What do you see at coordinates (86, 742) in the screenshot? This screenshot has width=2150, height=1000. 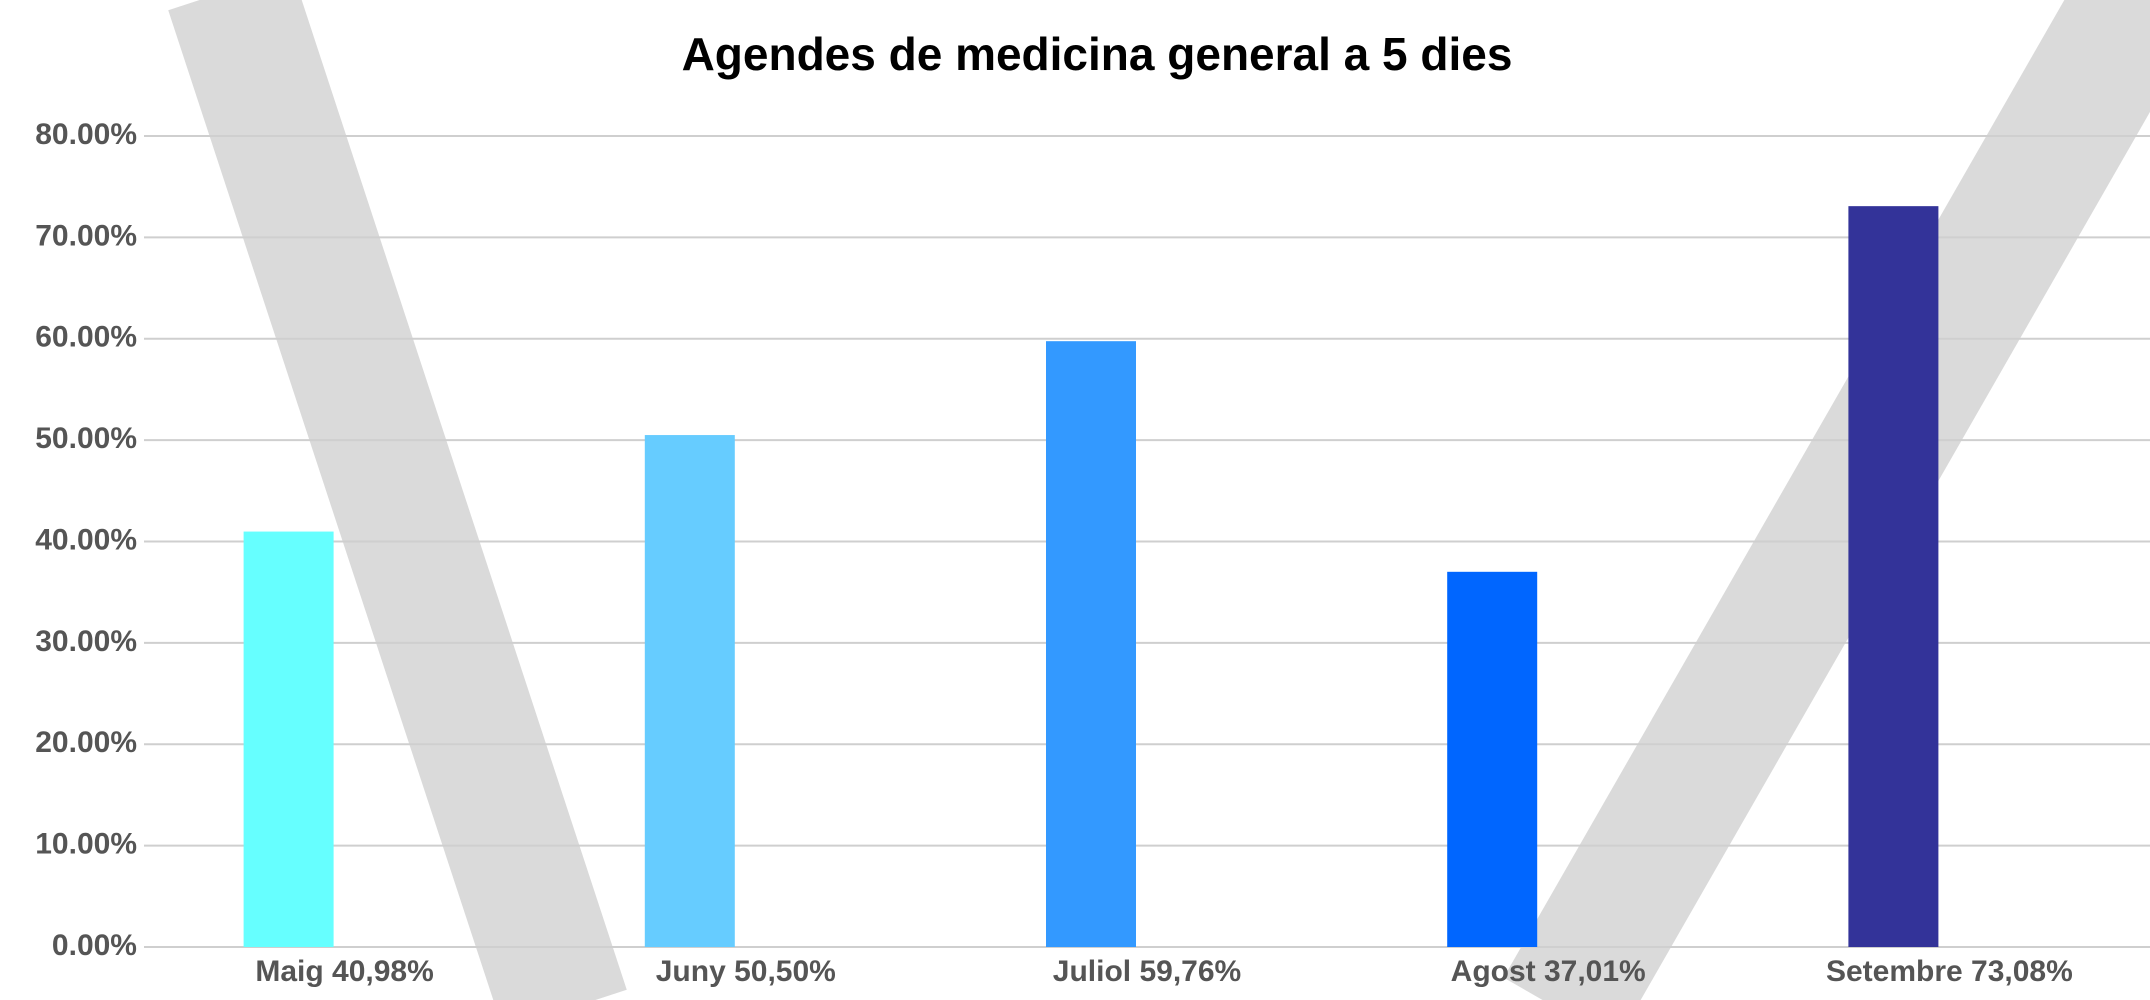 I see `y-tick-label: 20.00%` at bounding box center [86, 742].